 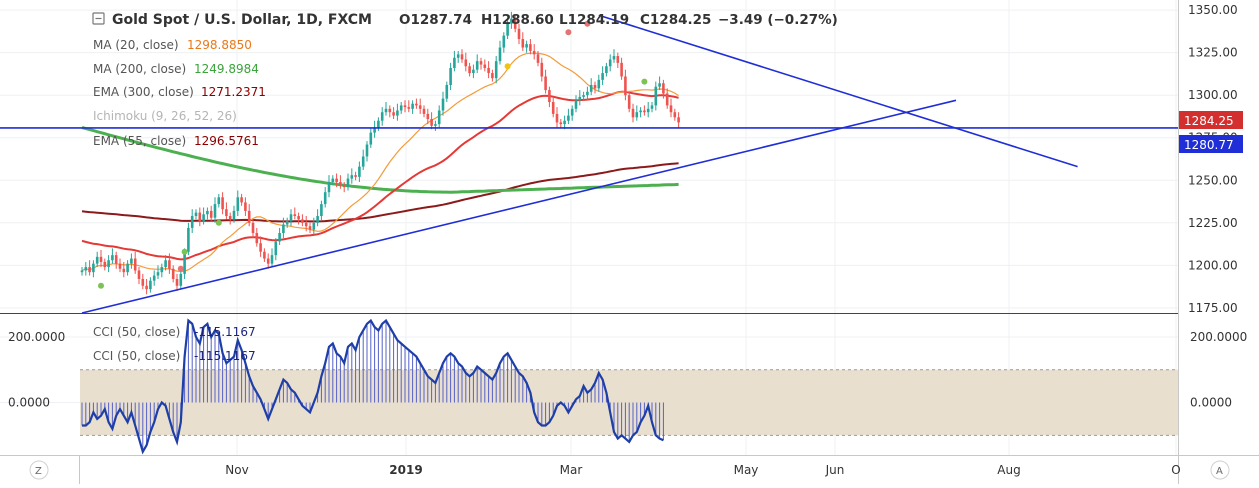 I want to click on collapse-legend-icon, so click(x=98, y=18).